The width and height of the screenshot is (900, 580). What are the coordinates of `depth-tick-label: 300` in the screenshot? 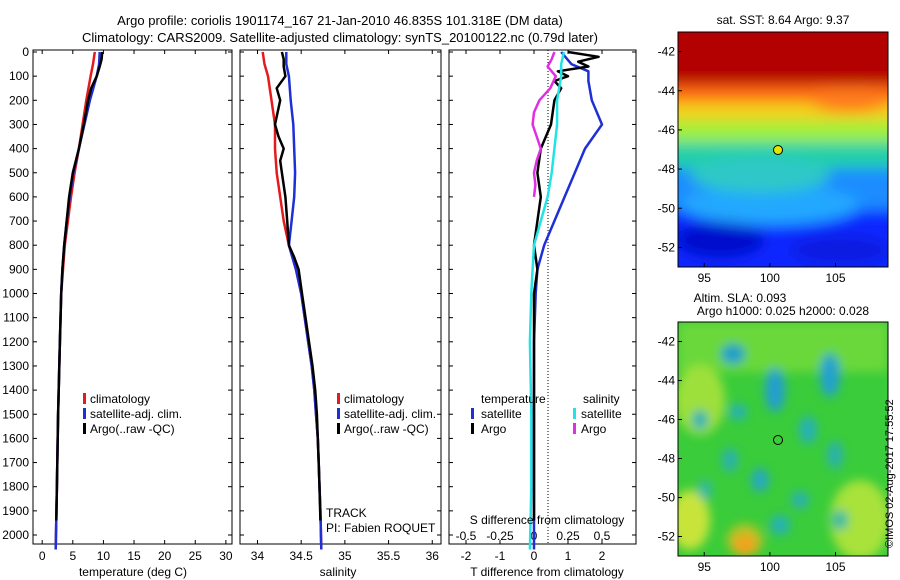 It's located at (19, 124).